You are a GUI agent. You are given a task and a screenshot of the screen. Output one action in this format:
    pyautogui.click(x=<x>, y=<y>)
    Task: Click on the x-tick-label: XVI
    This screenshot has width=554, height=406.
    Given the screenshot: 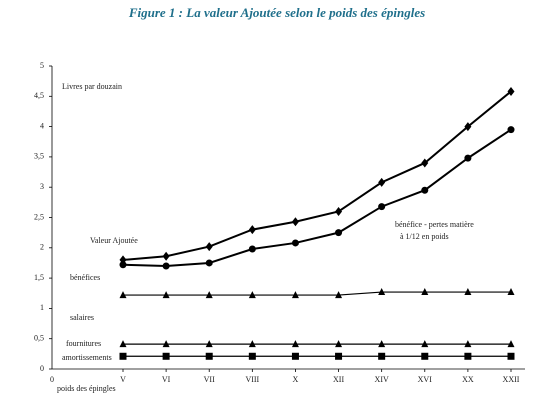 What is the action you would take?
    pyautogui.click(x=425, y=379)
    